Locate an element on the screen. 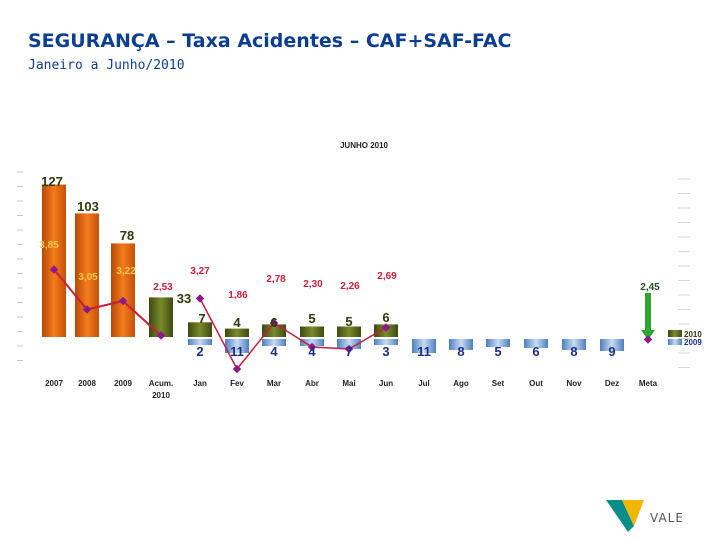 This screenshot has height=540, width=720. page-title: SEGURANÇA – Taxa Acidentes – CAF+SAF-FAC is located at coordinates (270, 41).